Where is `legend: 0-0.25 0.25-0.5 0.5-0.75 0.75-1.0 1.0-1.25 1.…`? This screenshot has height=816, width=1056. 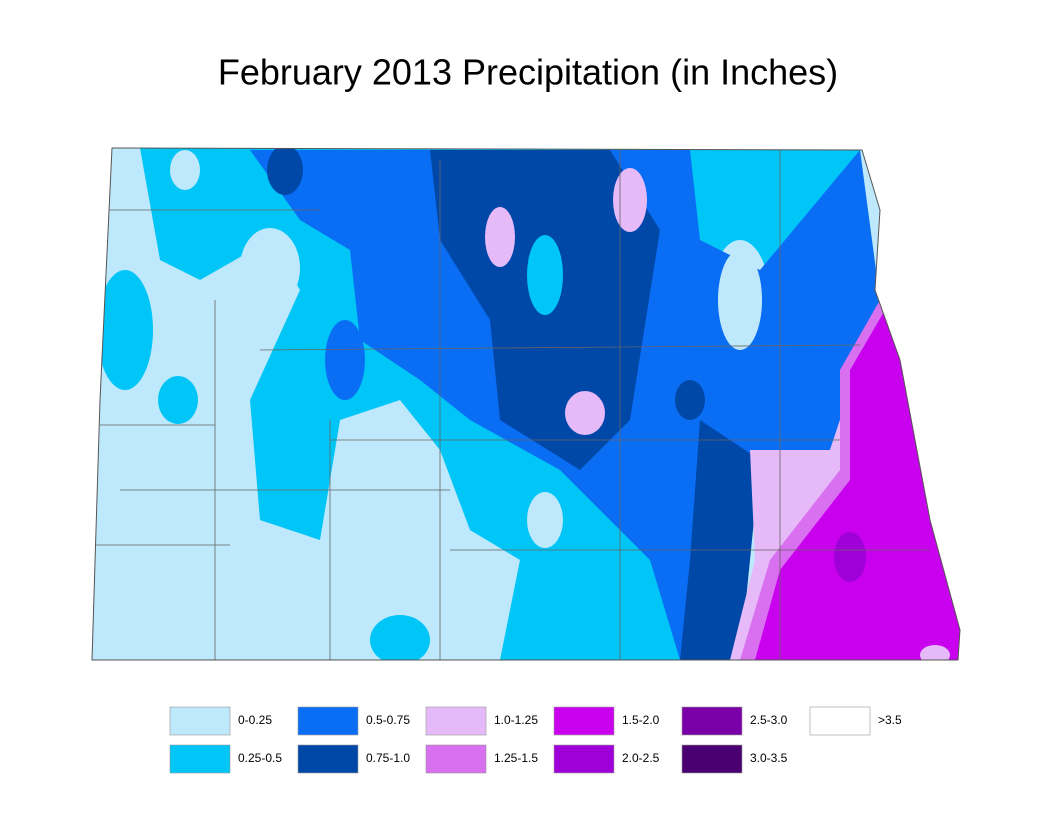 legend: 0-0.25 0.25-0.5 0.5-0.75 0.75-1.0 1.0-1.25 1.… is located at coordinates (535, 740).